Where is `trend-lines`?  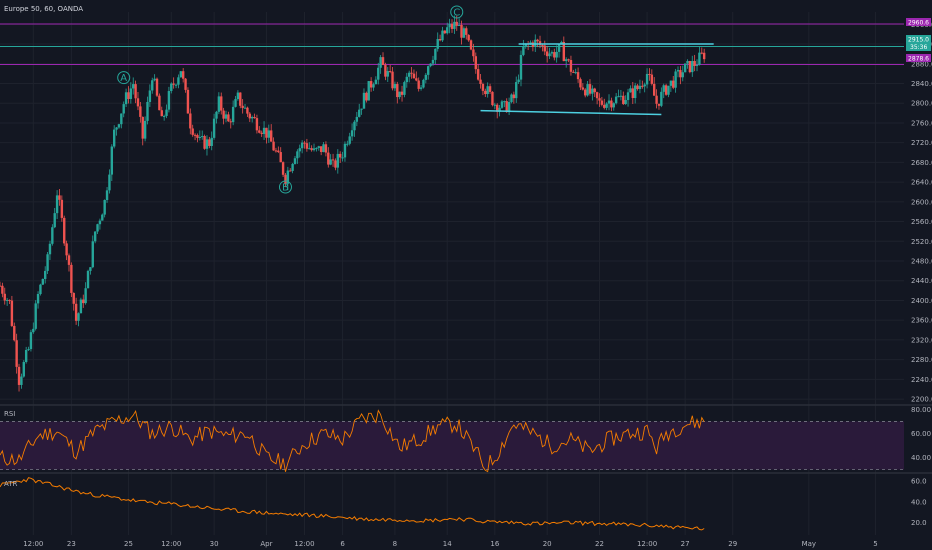
trend-lines is located at coordinates (597, 79).